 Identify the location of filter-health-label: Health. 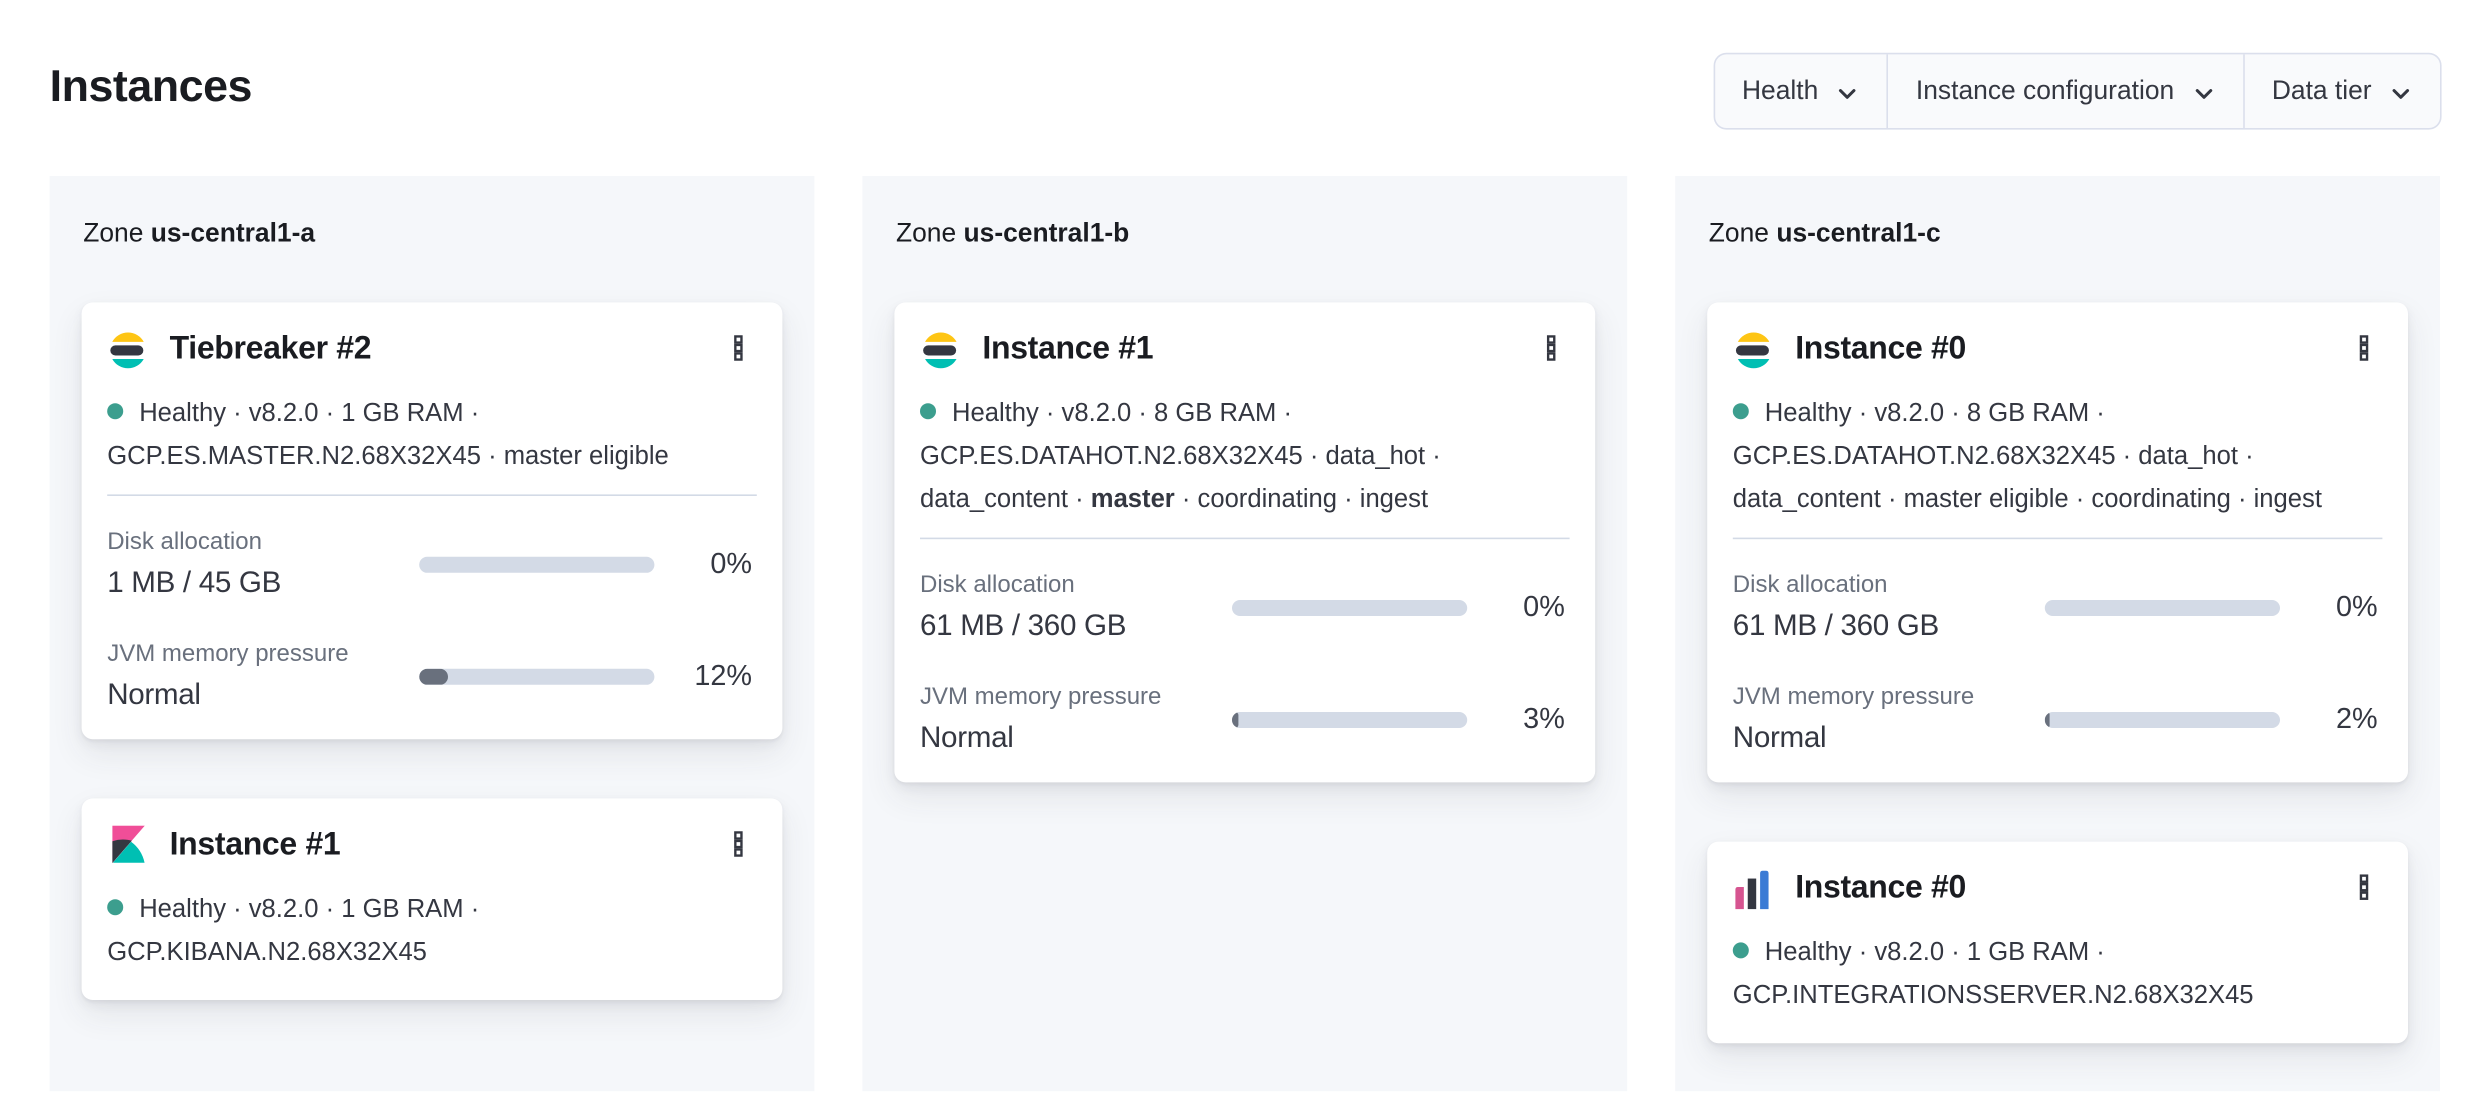
(1780, 90).